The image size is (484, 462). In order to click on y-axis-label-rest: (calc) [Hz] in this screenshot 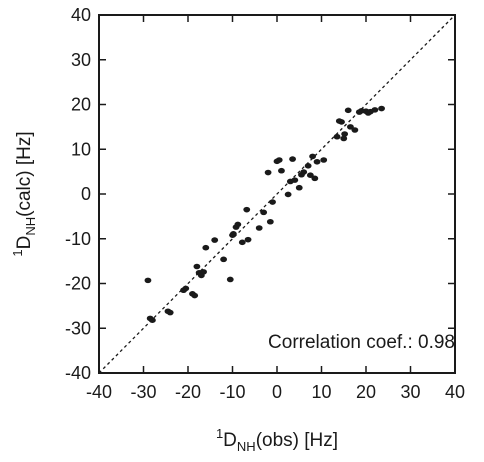, I will do `click(24, 174)`.